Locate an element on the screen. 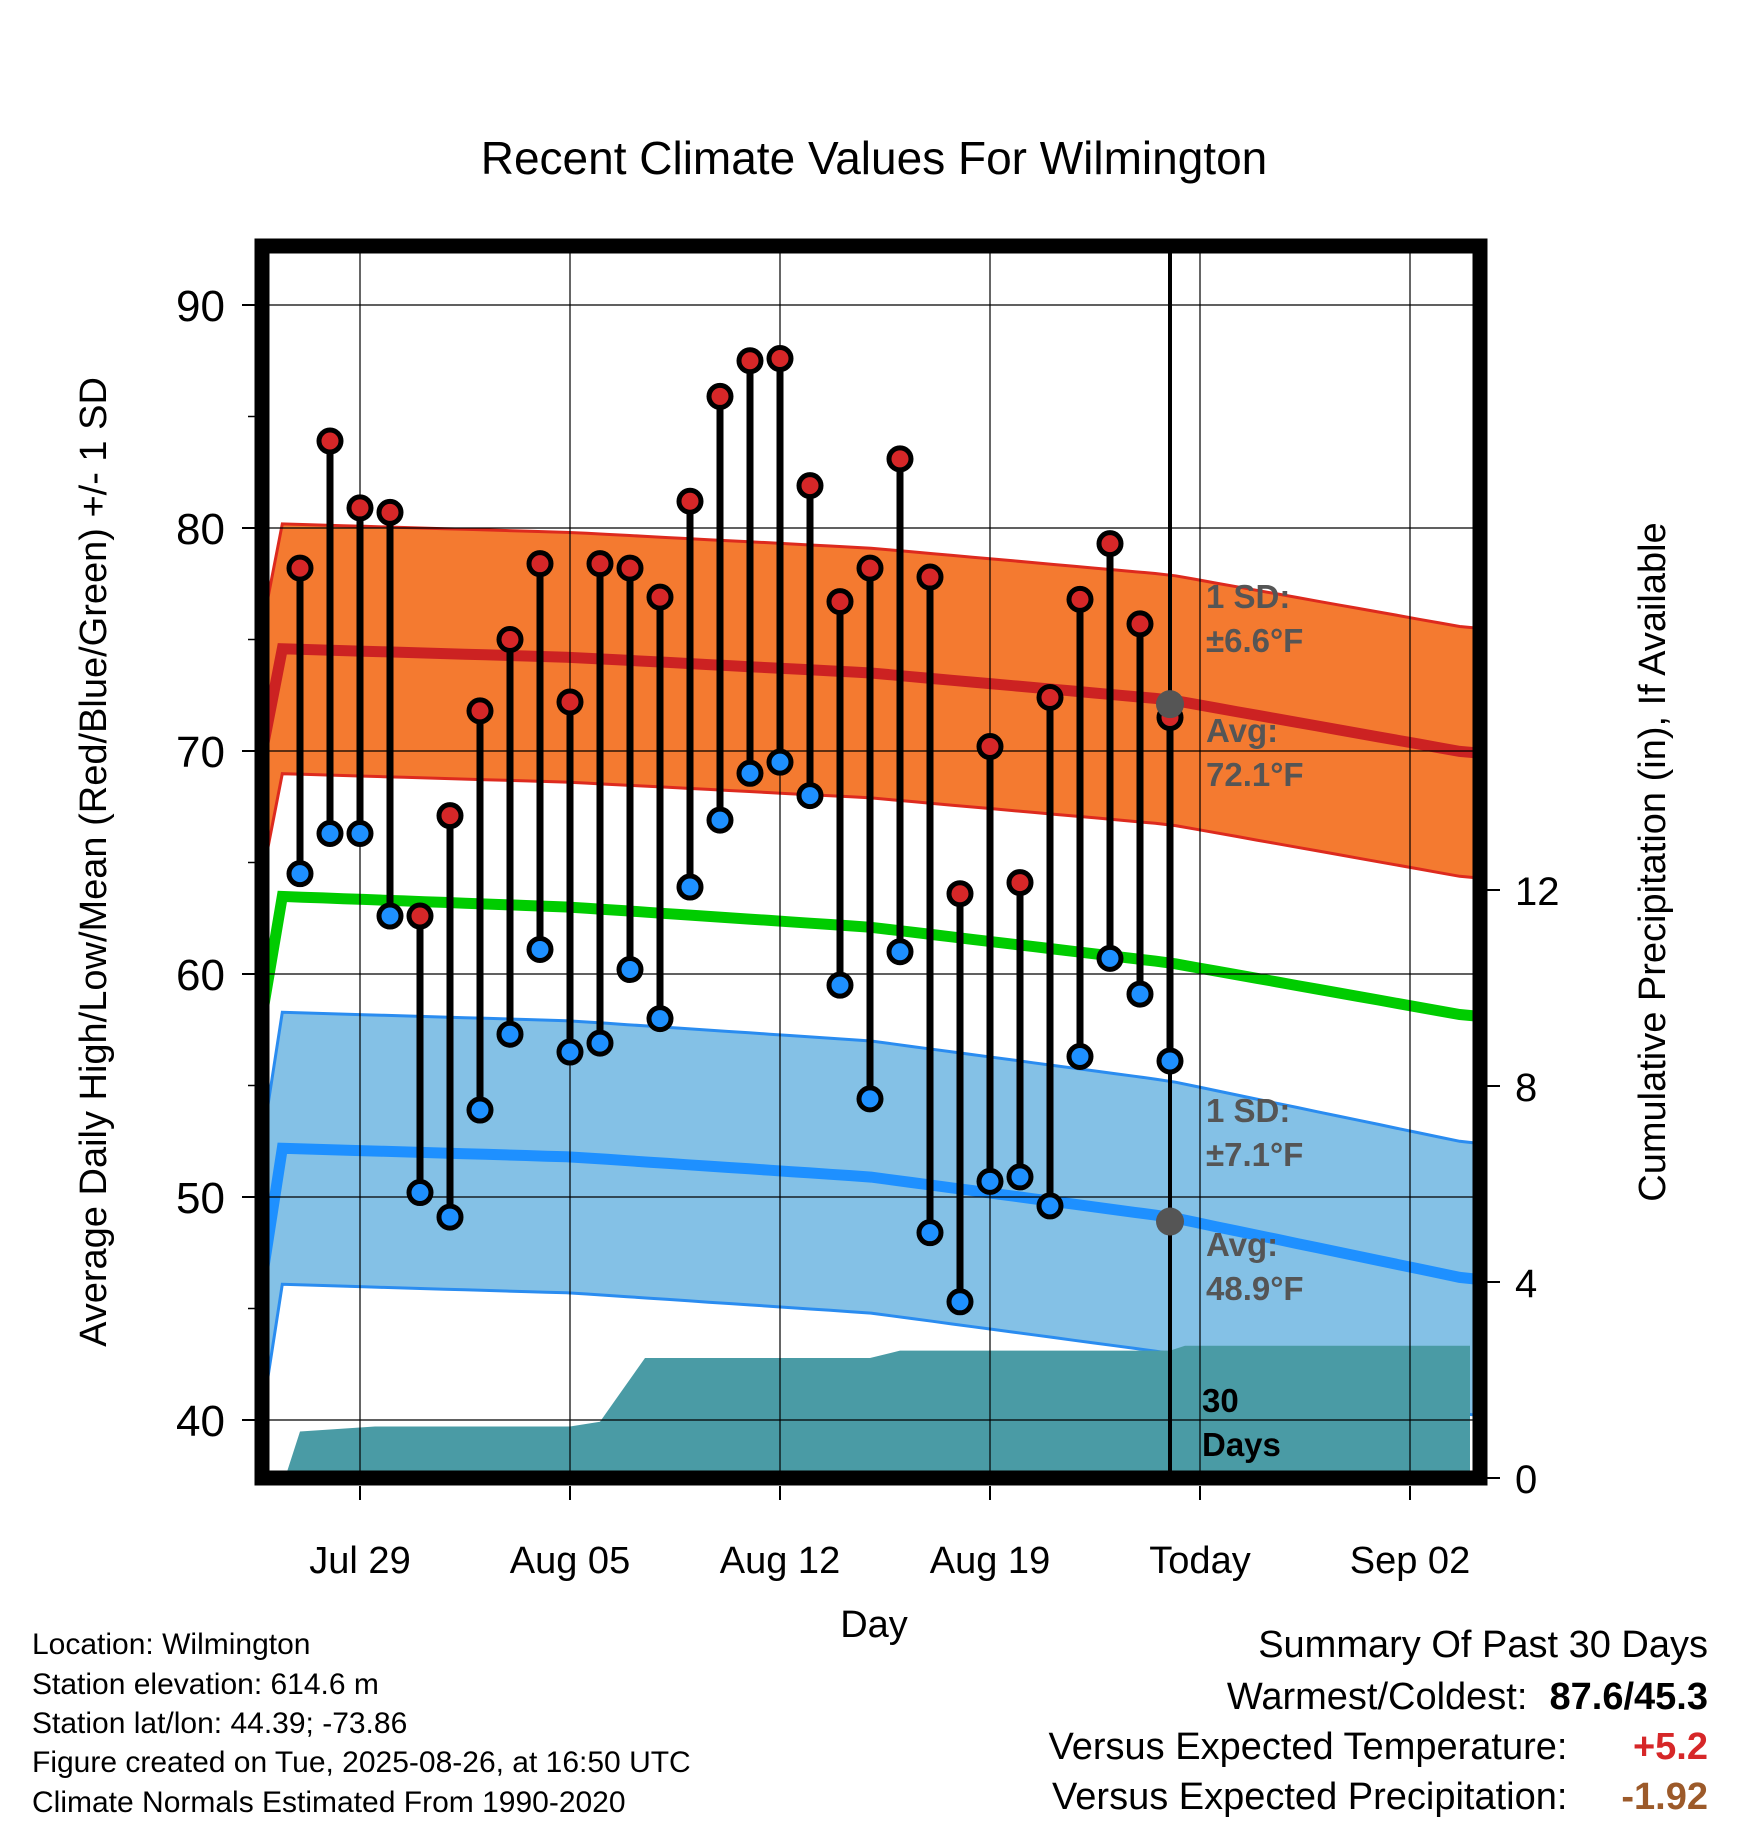  summary-temperature-label: Versus Expected Temperature: is located at coordinates (1308, 1747).